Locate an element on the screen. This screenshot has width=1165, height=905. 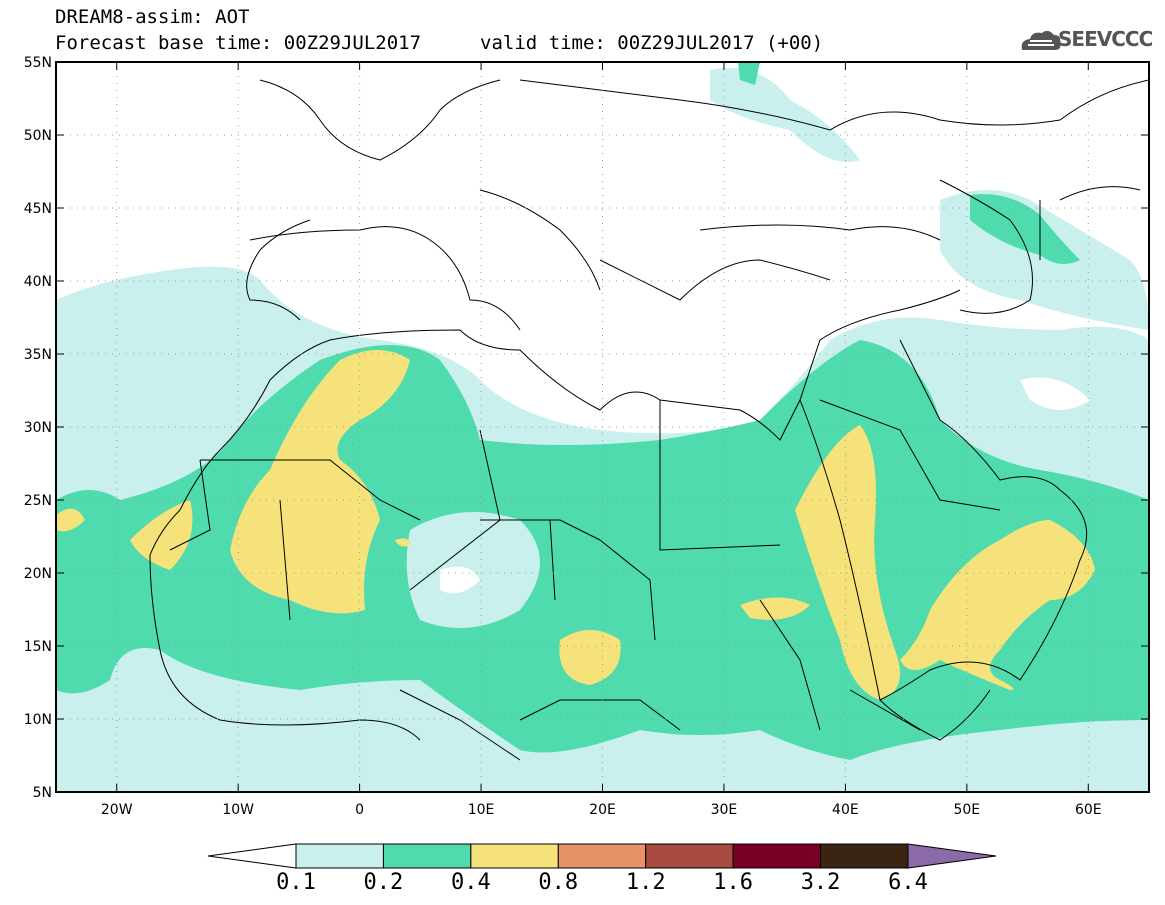
lat-label: 20N is located at coordinates (38, 574).